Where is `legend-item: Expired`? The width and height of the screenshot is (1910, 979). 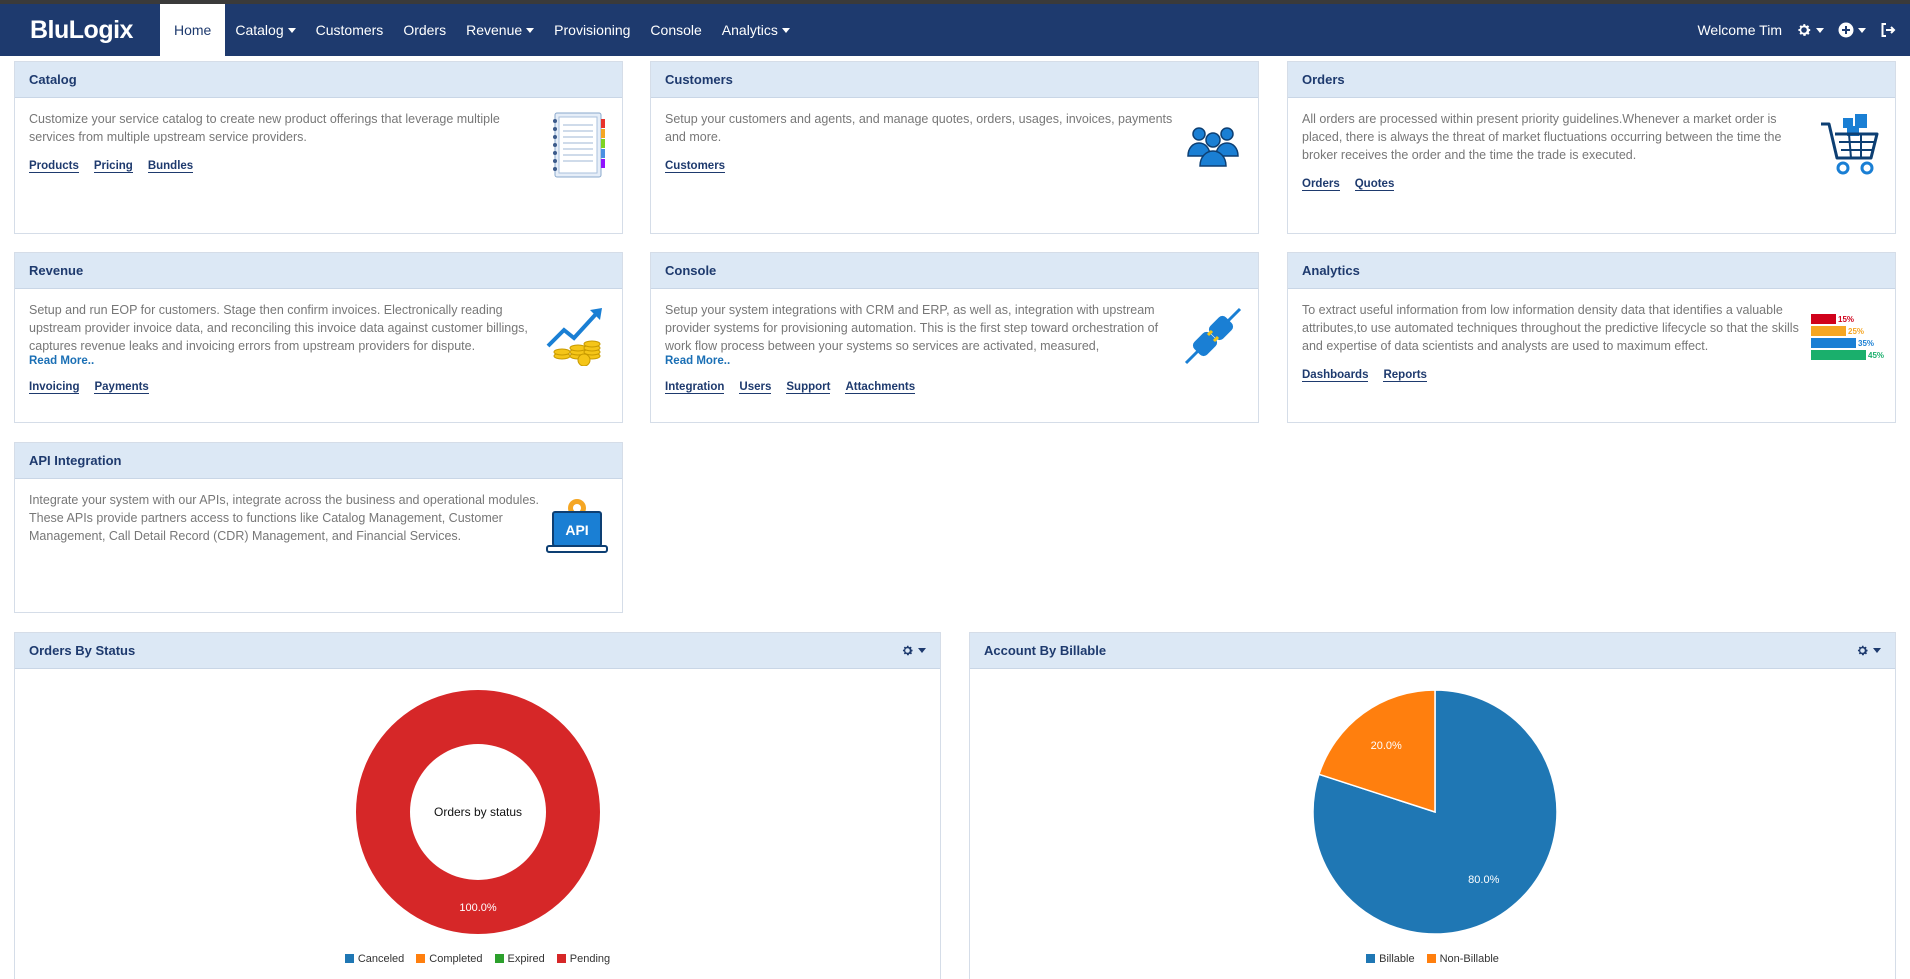
legend-item: Expired is located at coordinates (519, 959).